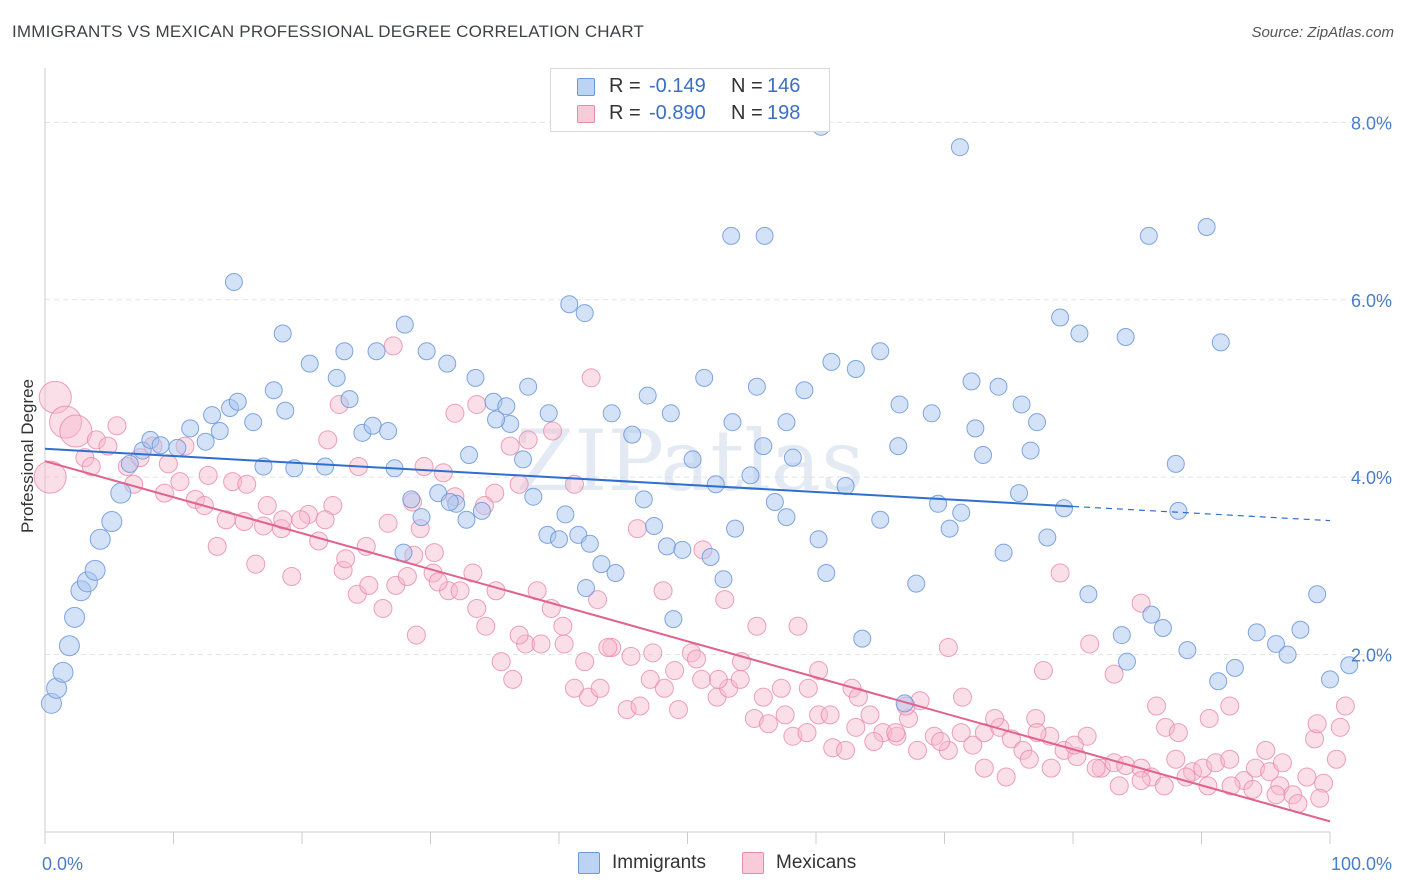 The height and width of the screenshot is (892, 1406). Describe the element at coordinates (1201, 513) in the screenshot. I see `immigrants-trend-extension` at that location.